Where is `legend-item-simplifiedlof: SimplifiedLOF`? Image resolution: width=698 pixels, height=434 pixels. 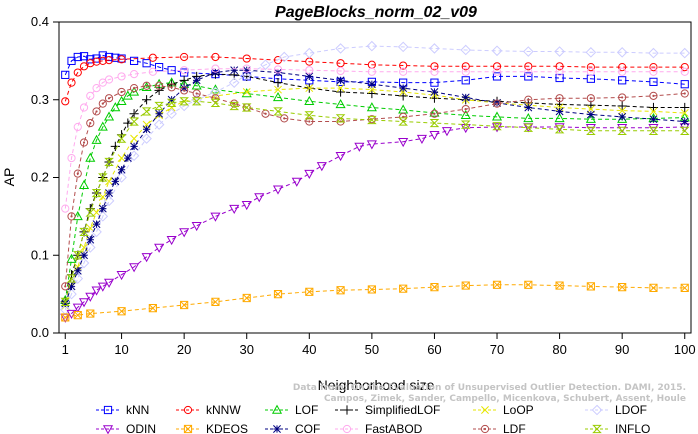
legend-item-simplifiedlof: SimplifiedLOF is located at coordinates (387, 410).